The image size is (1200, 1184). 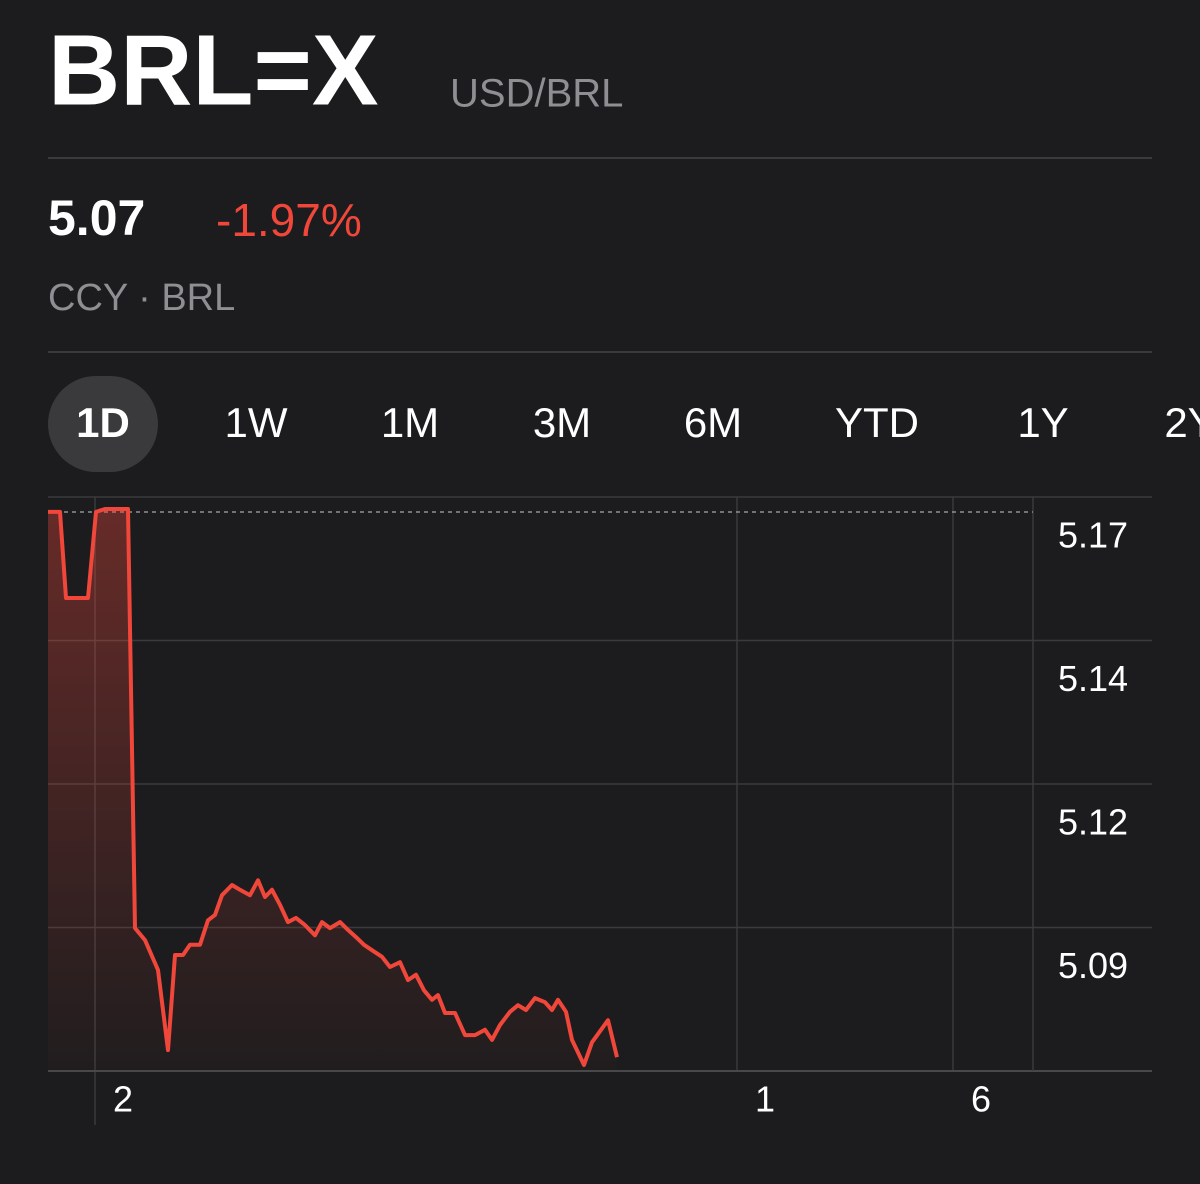 What do you see at coordinates (213, 70) in the screenshot?
I see `symbol: BRL=X` at bounding box center [213, 70].